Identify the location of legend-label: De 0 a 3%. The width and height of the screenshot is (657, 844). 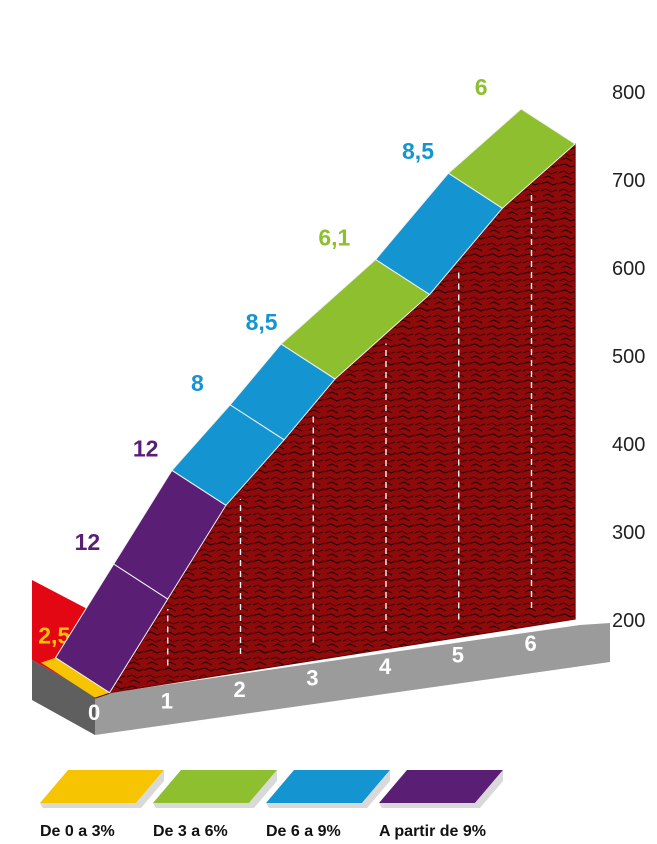
(77, 831).